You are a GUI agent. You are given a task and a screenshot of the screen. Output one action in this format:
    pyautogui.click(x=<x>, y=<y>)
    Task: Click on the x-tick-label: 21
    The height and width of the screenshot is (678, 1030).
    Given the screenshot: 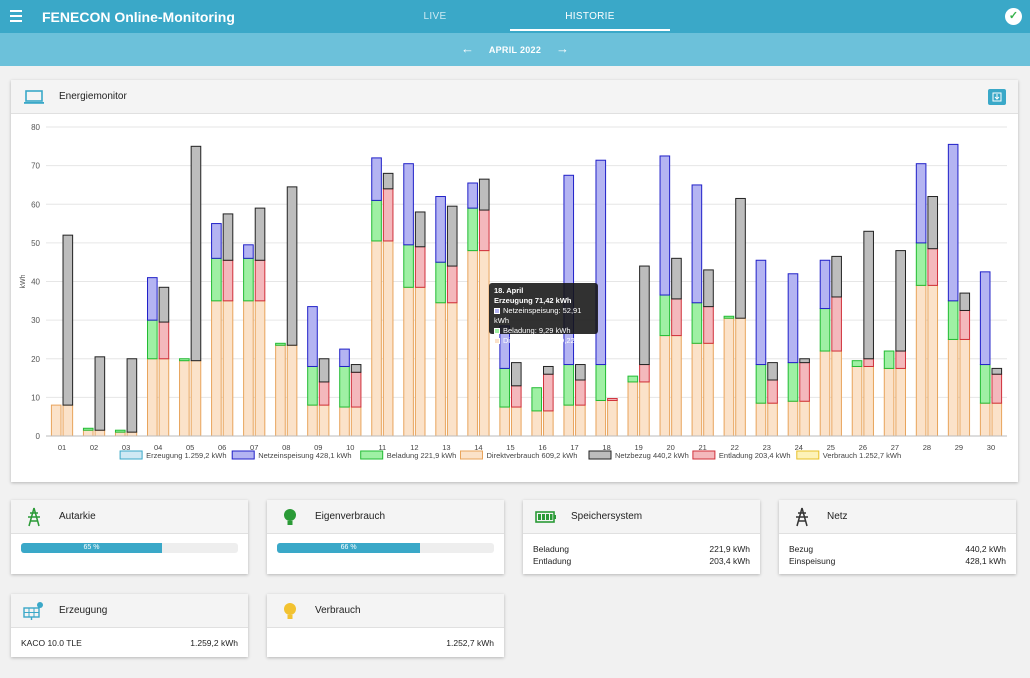 What is the action you would take?
    pyautogui.click(x=703, y=447)
    